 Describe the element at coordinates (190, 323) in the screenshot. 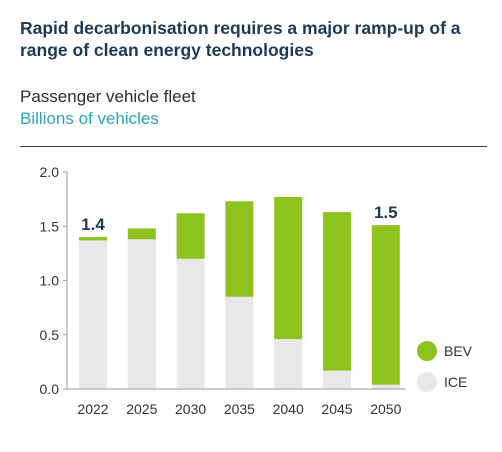

I see `bar-ice-2030` at that location.